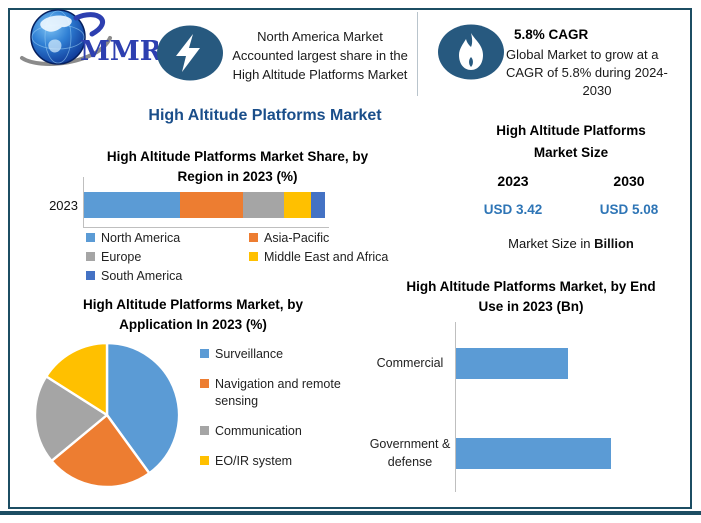 The width and height of the screenshot is (701, 523). What do you see at coordinates (571, 141) in the screenshot?
I see `market-size-title: High Altitude Platforms Market Size` at bounding box center [571, 141].